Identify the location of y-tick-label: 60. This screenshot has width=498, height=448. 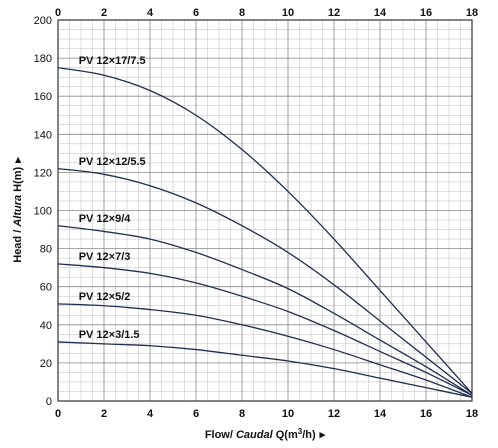
(46, 288).